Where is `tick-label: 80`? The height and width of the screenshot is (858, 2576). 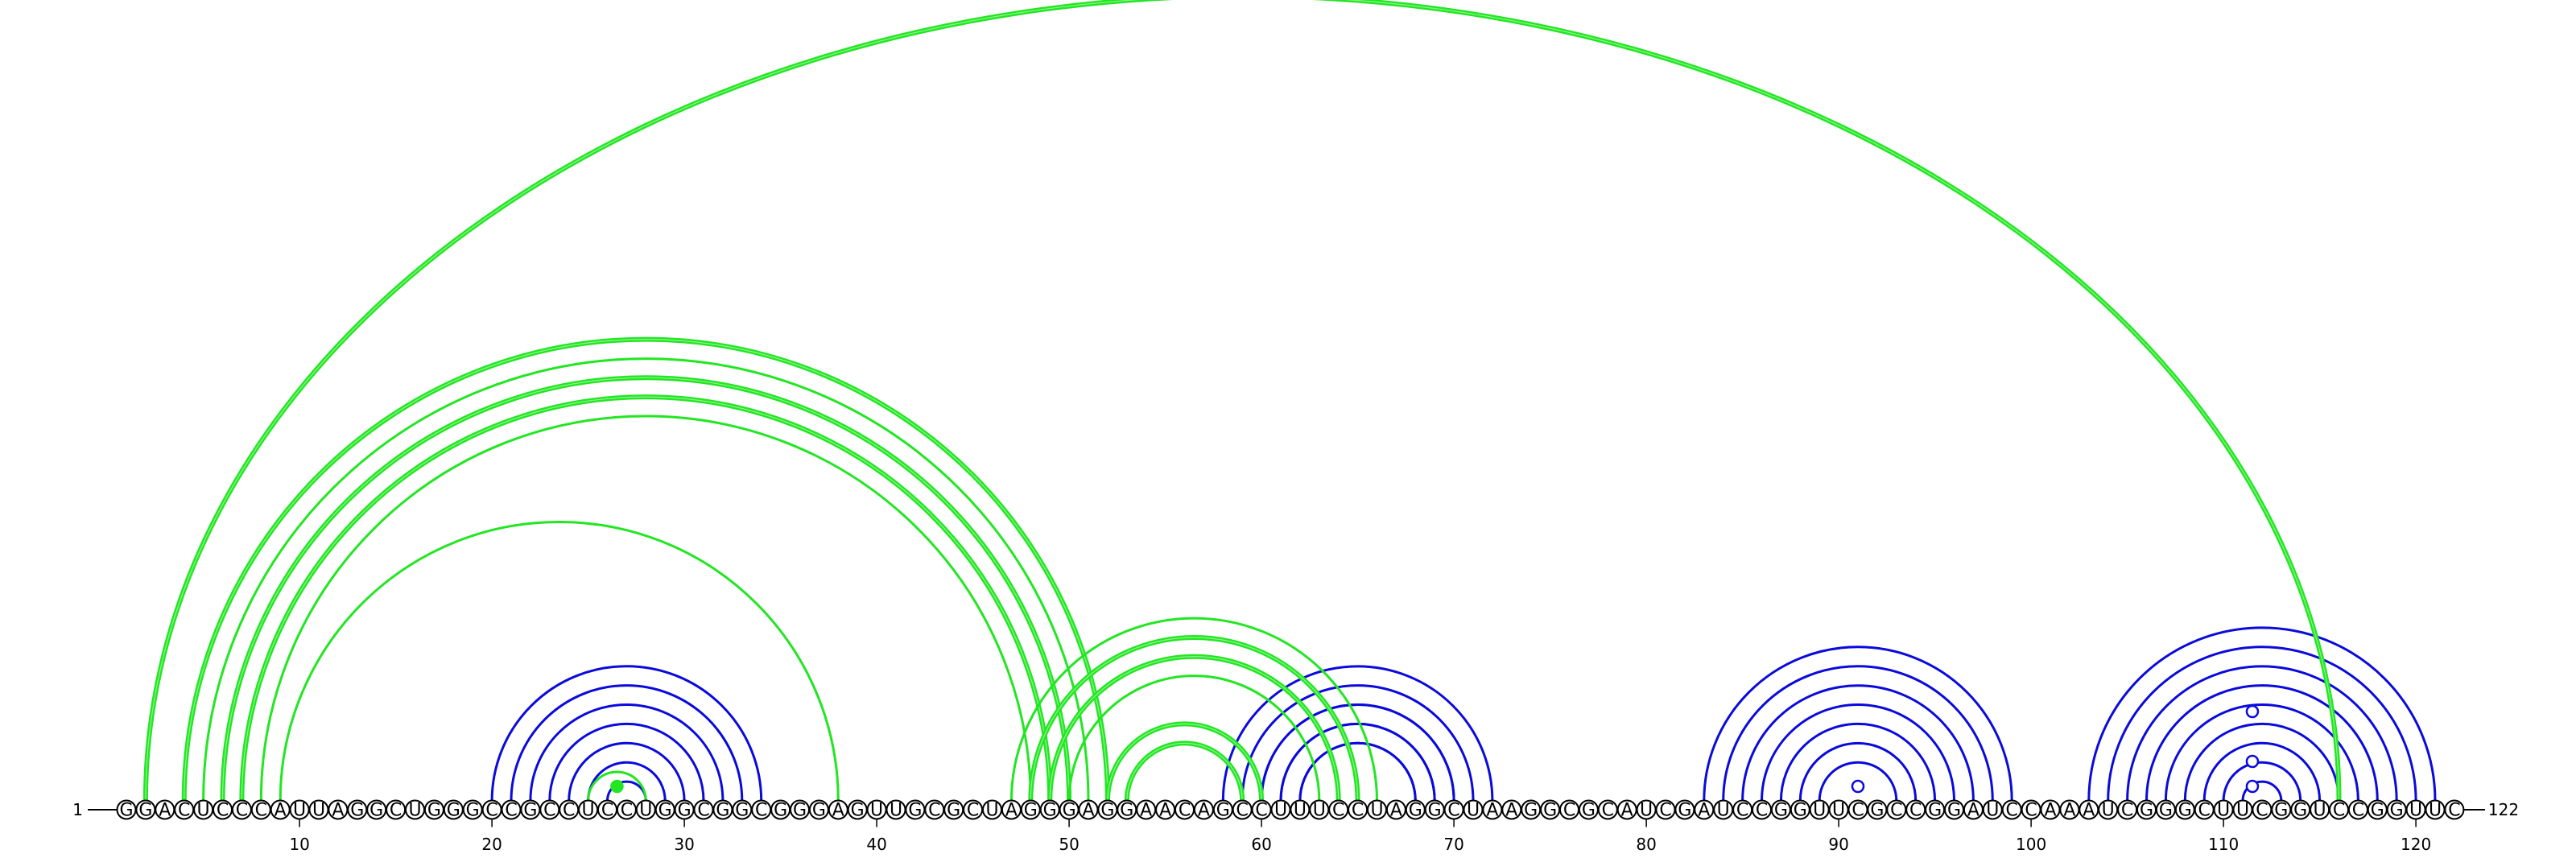 tick-label: 80 is located at coordinates (1646, 845).